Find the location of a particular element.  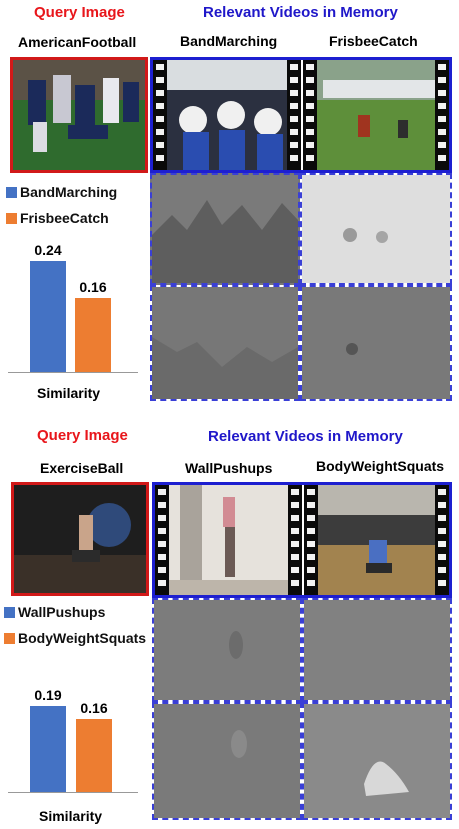

query-image-american-football is located at coordinates (79, 115).